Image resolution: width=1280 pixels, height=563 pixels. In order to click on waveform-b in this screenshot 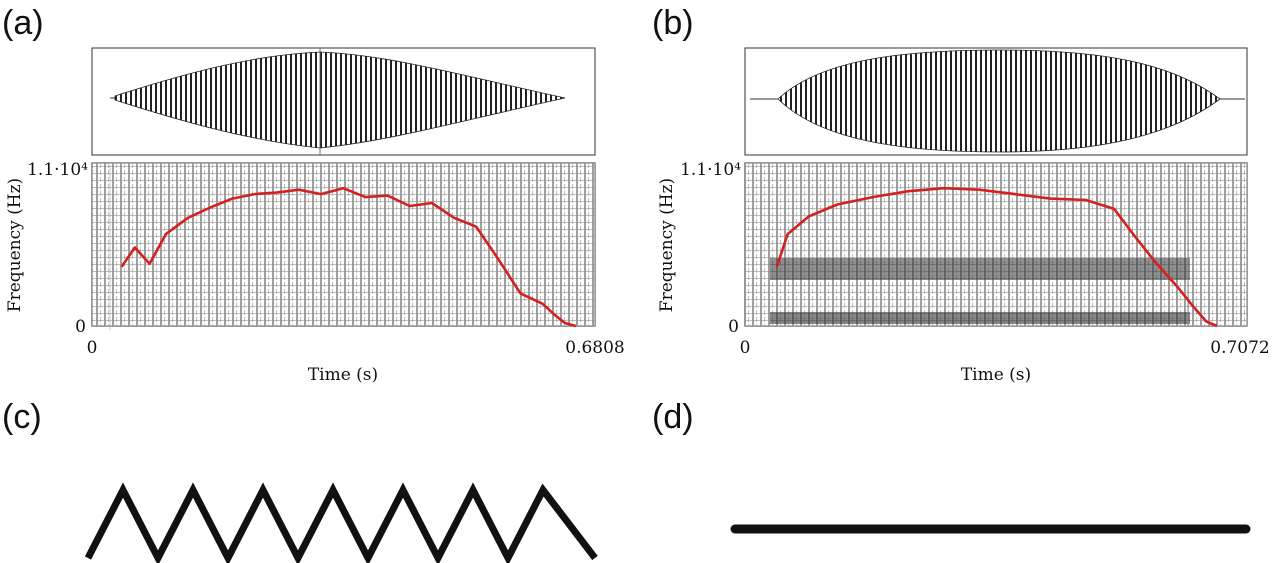, I will do `click(999, 101)`.